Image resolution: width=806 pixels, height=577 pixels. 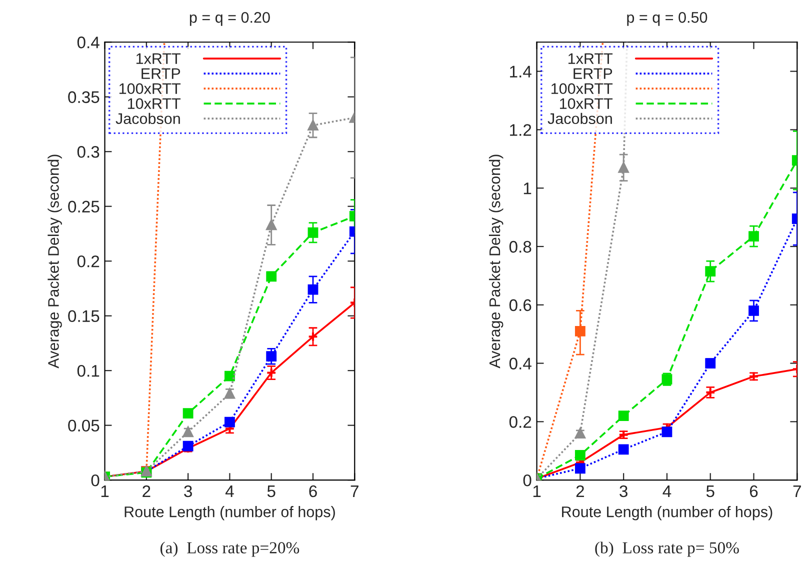 I want to click on y-tick-label: 0.6, so click(x=520, y=305).